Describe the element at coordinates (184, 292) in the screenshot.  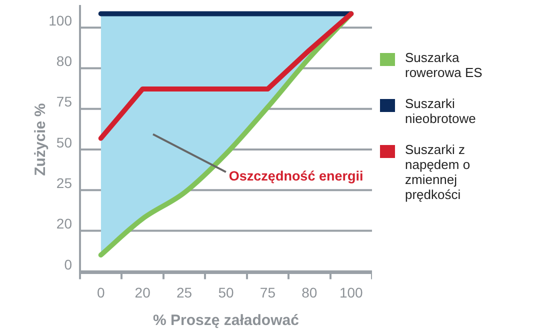
I see `x-tick-label: 25` at that location.